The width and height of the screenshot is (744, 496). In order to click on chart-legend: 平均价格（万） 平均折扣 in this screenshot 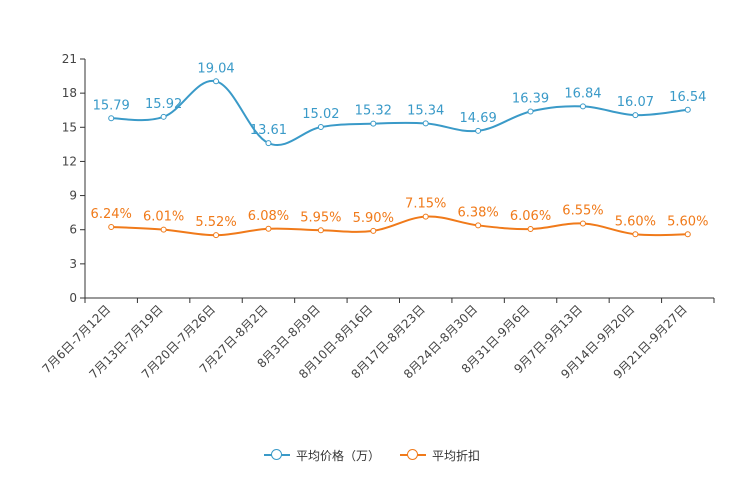, I will do `click(372, 455)`.